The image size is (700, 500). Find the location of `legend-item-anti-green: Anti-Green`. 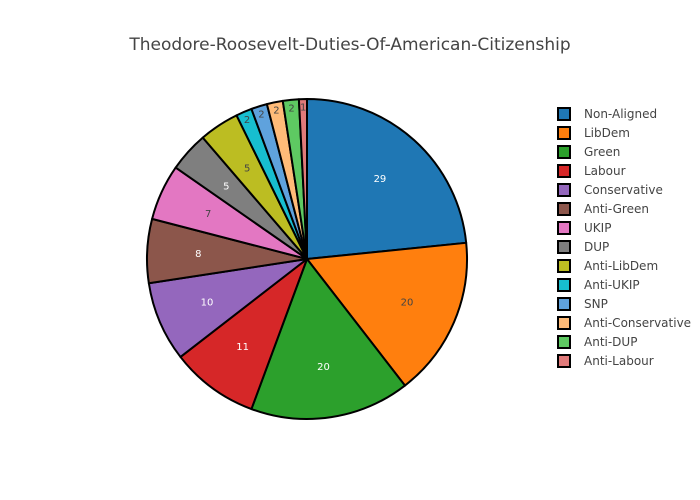

legend-item-anti-green: Anti-Green is located at coordinates (603, 209).